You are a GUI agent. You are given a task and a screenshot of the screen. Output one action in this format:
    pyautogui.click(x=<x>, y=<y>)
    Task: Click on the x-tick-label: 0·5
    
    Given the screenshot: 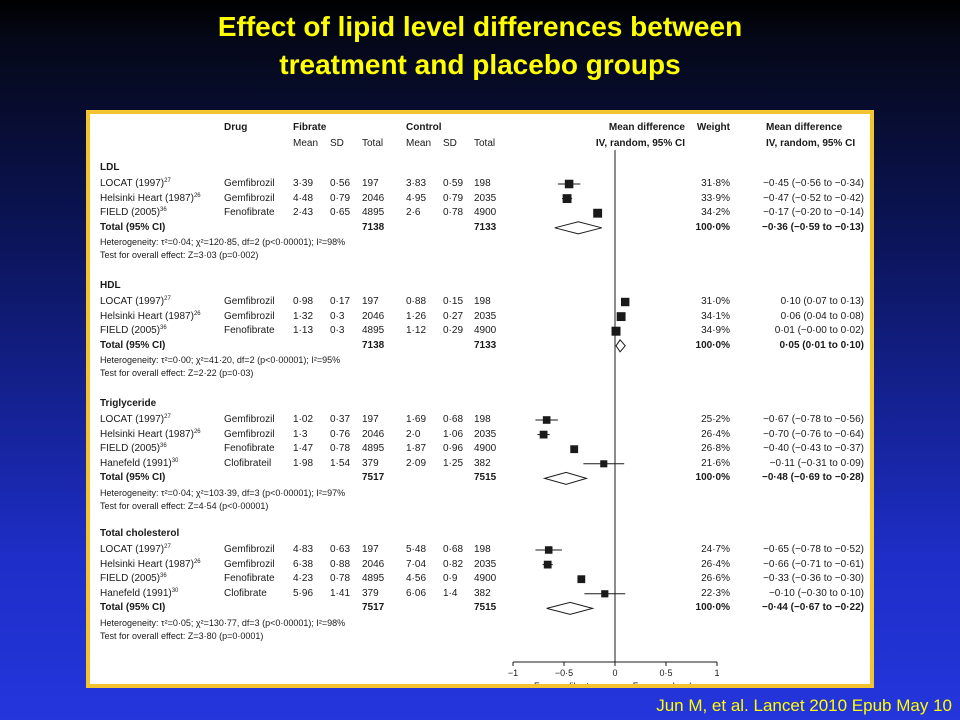 What is the action you would take?
    pyautogui.click(x=665, y=673)
    